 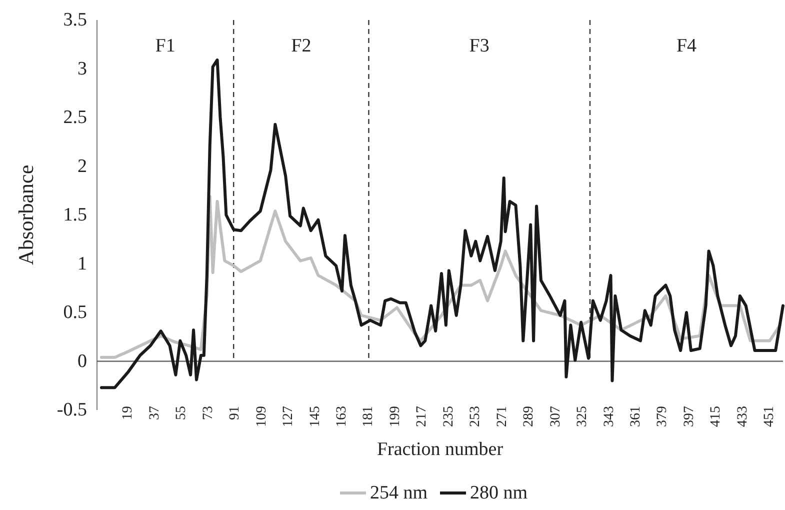 What do you see at coordinates (262, 416) in the screenshot?
I see `x-tick-label: 109` at bounding box center [262, 416].